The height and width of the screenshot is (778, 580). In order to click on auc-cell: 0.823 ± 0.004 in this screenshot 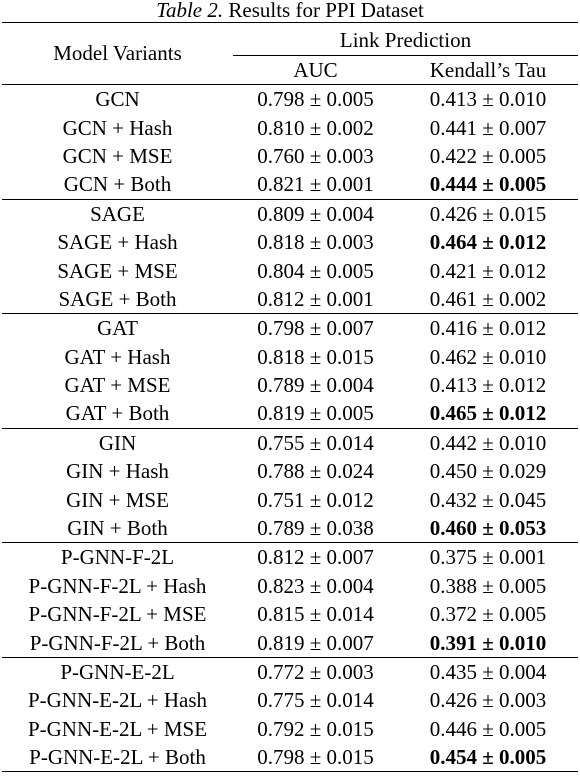, I will do `click(315, 585)`.